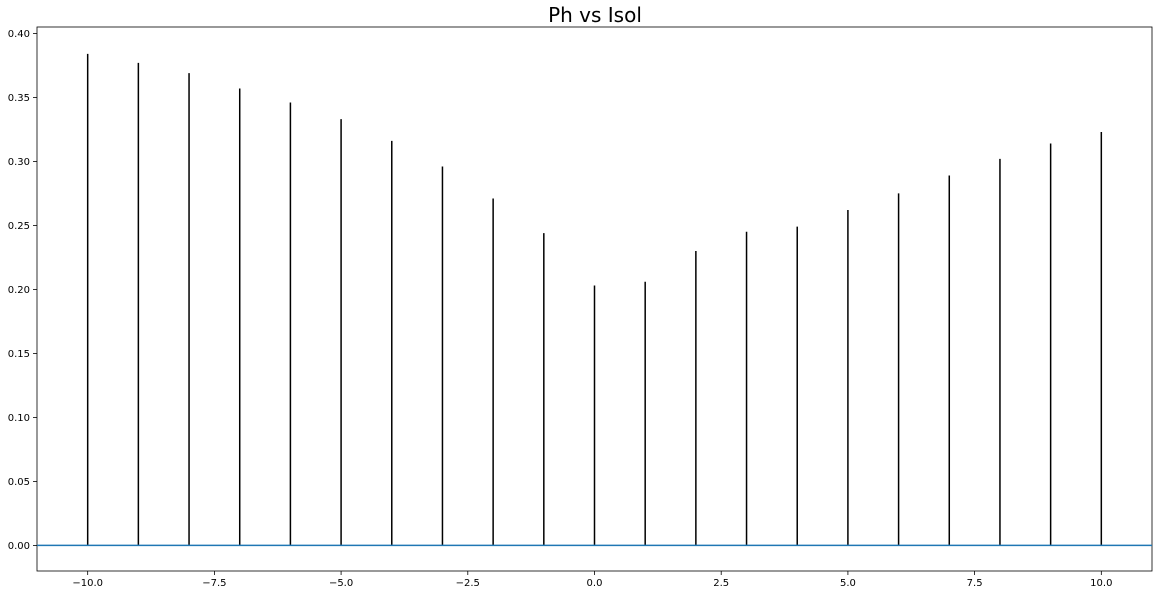 The image size is (1163, 595). I want to click on x-tick-label: 2.5, so click(721, 583).